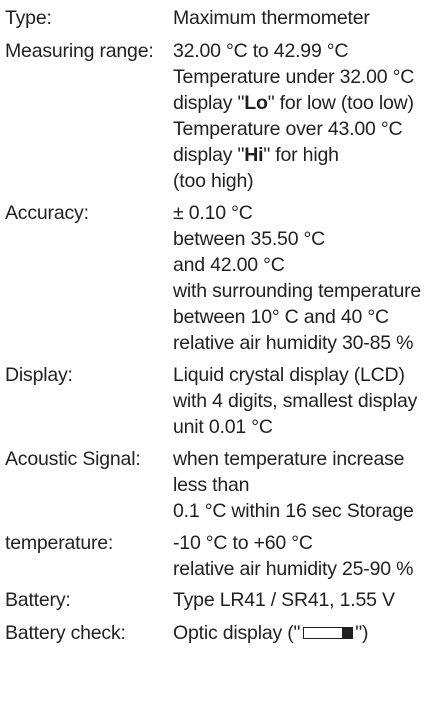 The width and height of the screenshot is (438, 717). I want to click on battery-level-icon, so click(328, 633).